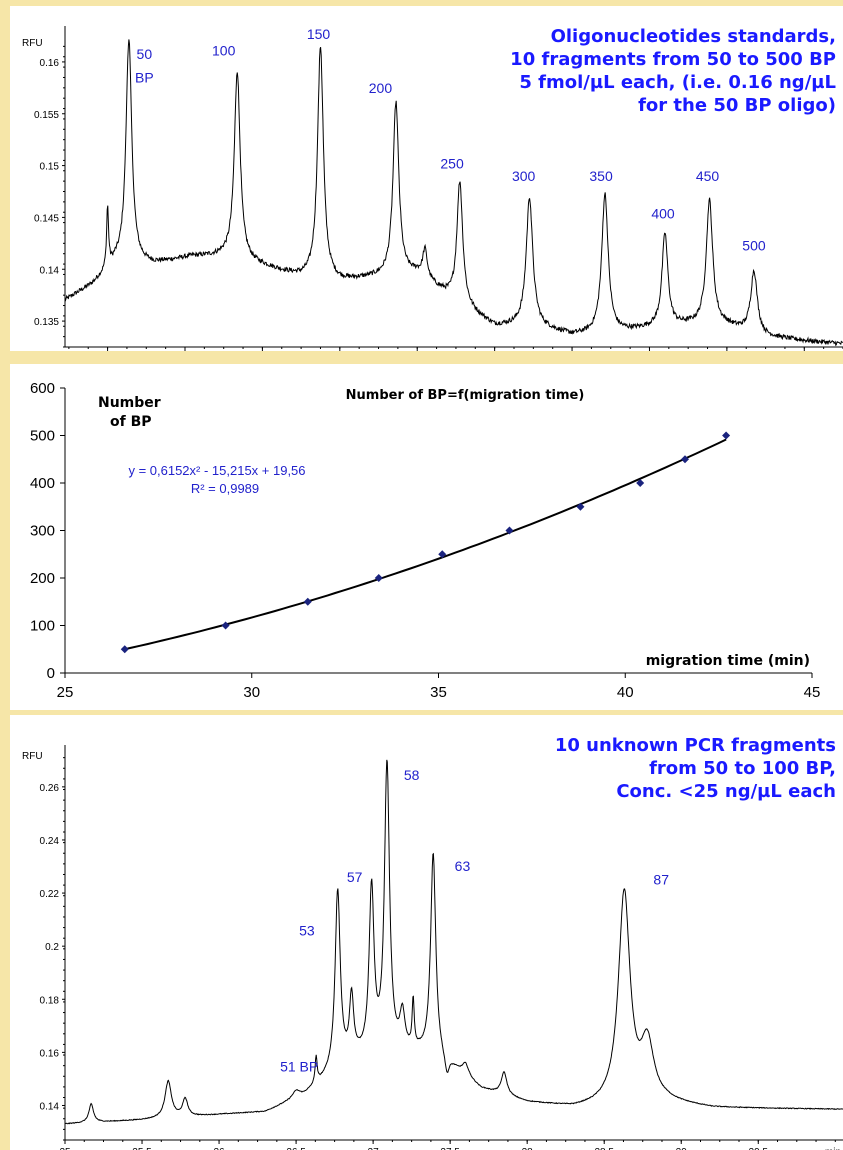 The image size is (843, 1150). I want to click on peak-label: 400, so click(663, 213).